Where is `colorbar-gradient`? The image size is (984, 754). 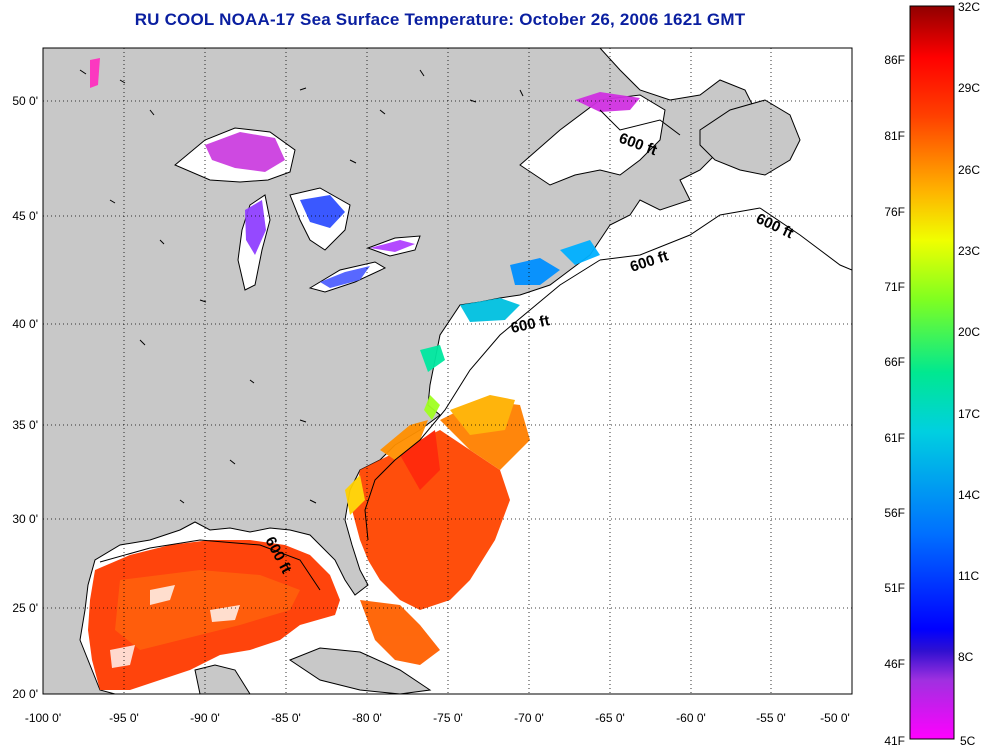
colorbar-gradient is located at coordinates (932, 372).